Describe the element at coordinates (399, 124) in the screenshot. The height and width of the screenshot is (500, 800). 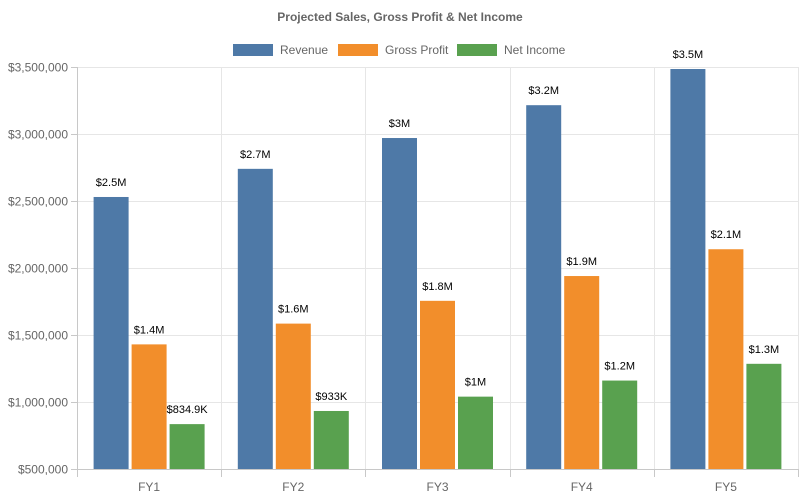
I see `data-label-revenue-fy3: $3M` at that location.